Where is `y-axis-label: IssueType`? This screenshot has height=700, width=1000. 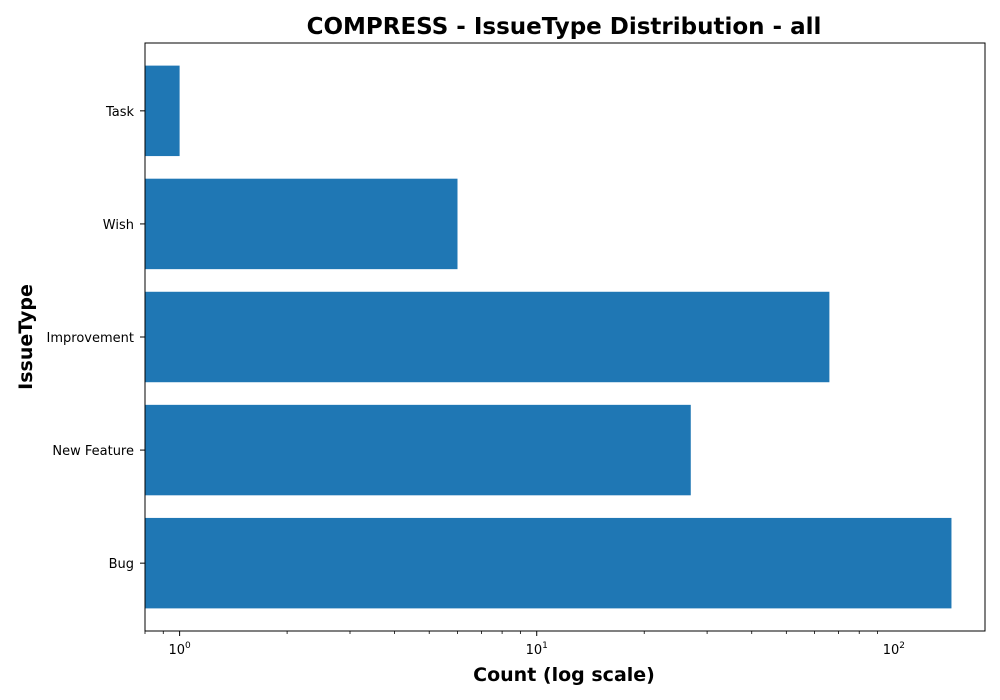
y-axis-label: IssueType is located at coordinates (26, 337).